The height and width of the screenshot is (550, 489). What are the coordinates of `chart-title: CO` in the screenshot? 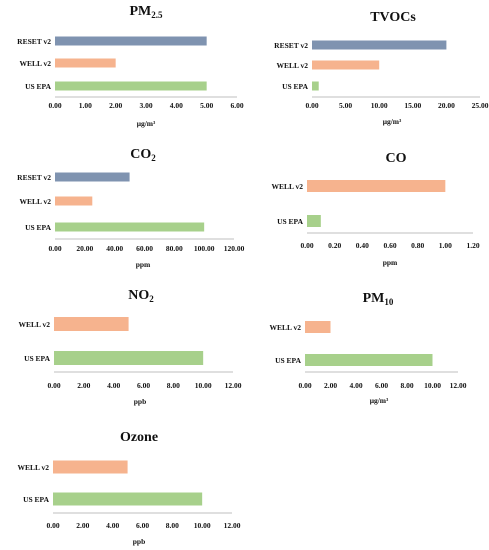 It's located at (396, 158).